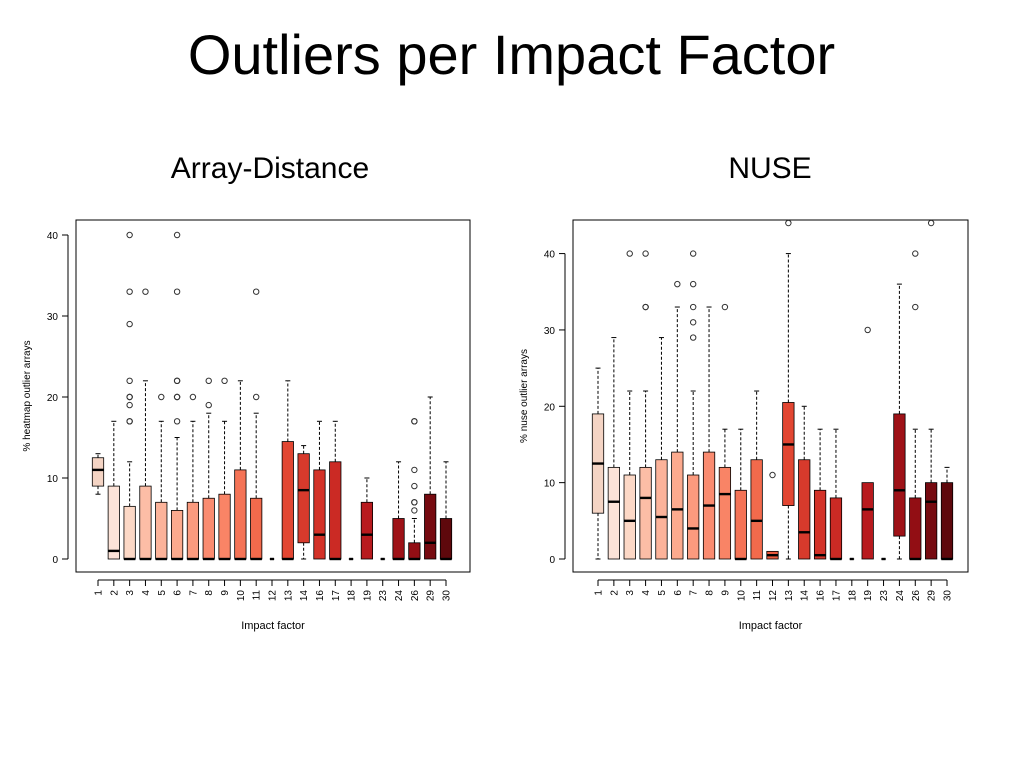 The image size is (1023, 767). I want to click on x-tick-label: 4, so click(146, 593).